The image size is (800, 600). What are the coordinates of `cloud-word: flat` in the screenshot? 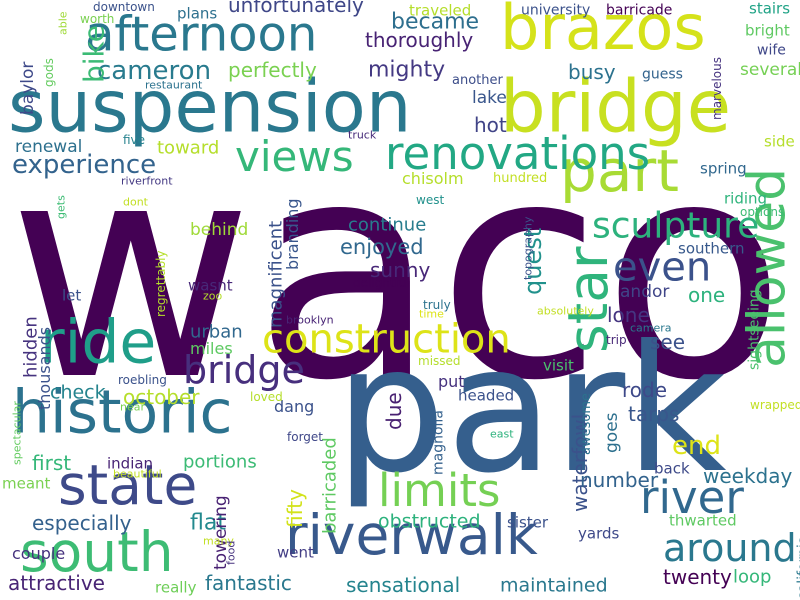 It's located at (208, 523).